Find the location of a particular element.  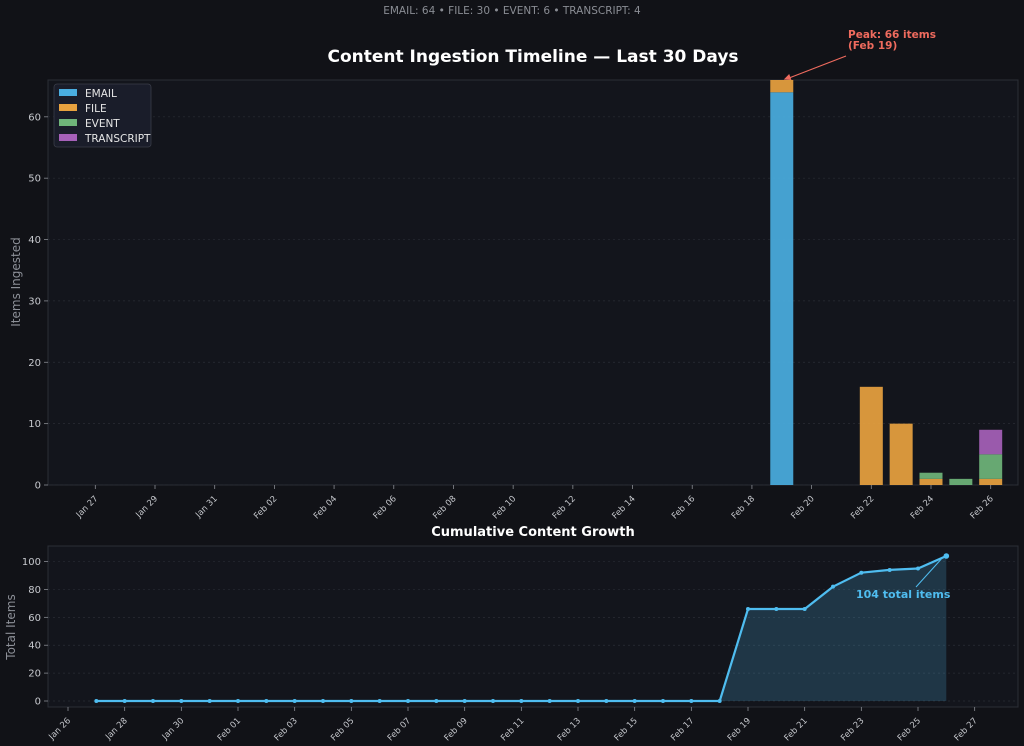

x-tick-label: Feb 27 is located at coordinates (966, 729).